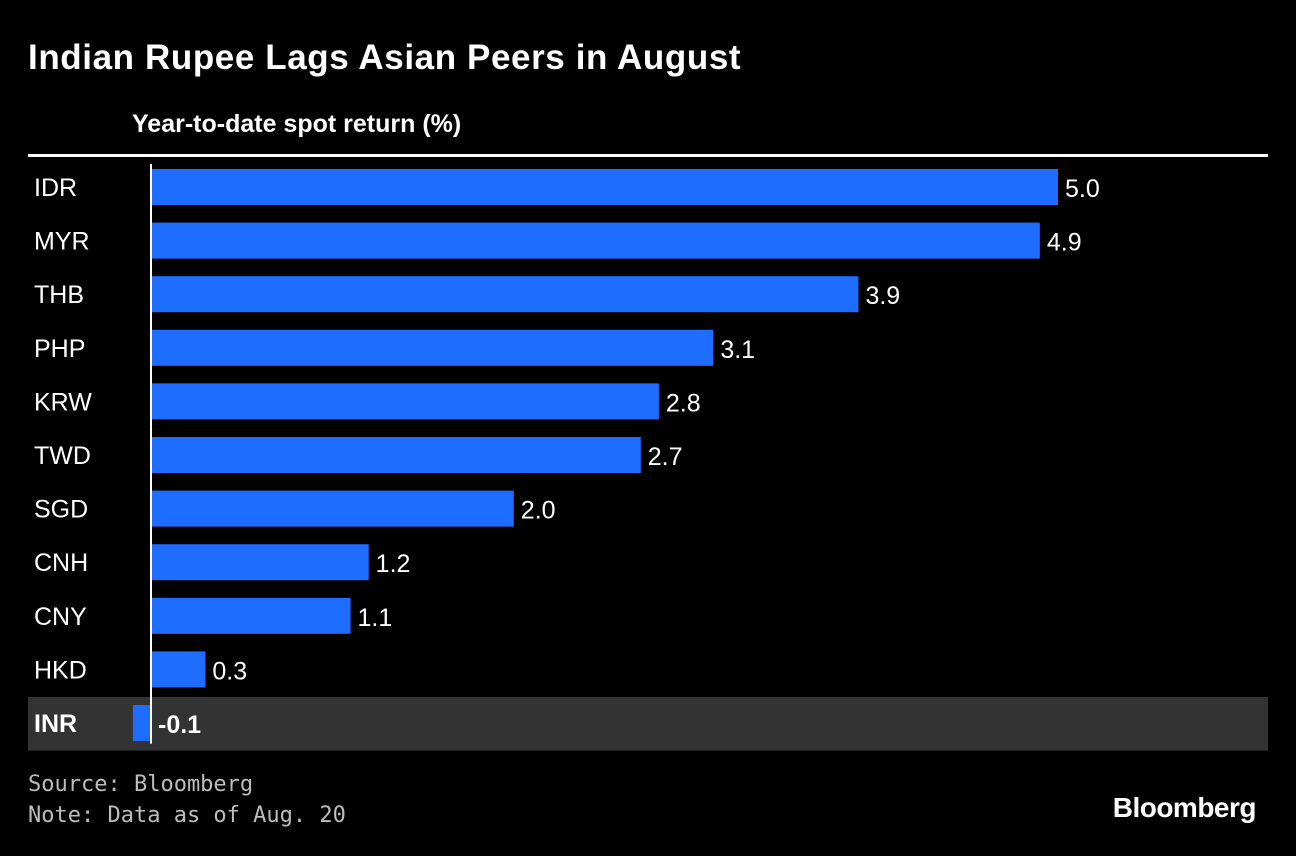 The height and width of the screenshot is (856, 1296). I want to click on value-label-cny: 1.1, so click(375, 618).